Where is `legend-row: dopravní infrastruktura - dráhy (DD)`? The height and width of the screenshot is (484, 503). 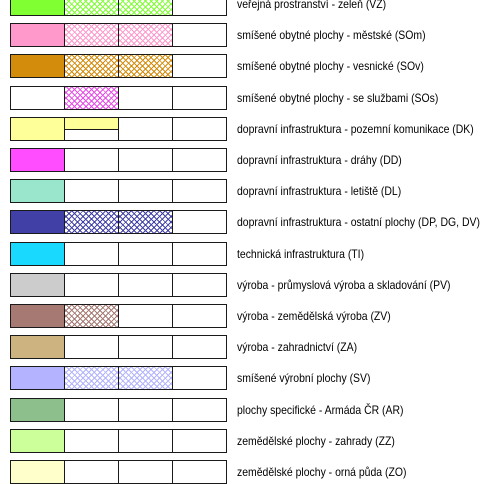 legend-row: dopravní infrastruktura - dráhy (DD) is located at coordinates (251, 160).